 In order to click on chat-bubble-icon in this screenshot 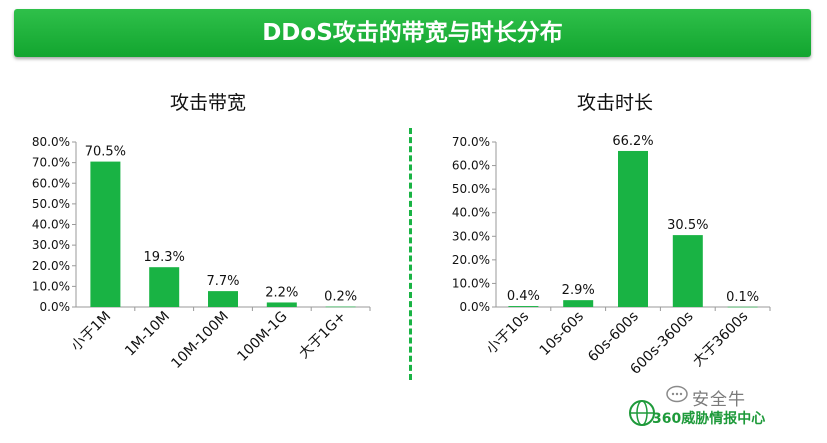, I will do `click(677, 395)`.